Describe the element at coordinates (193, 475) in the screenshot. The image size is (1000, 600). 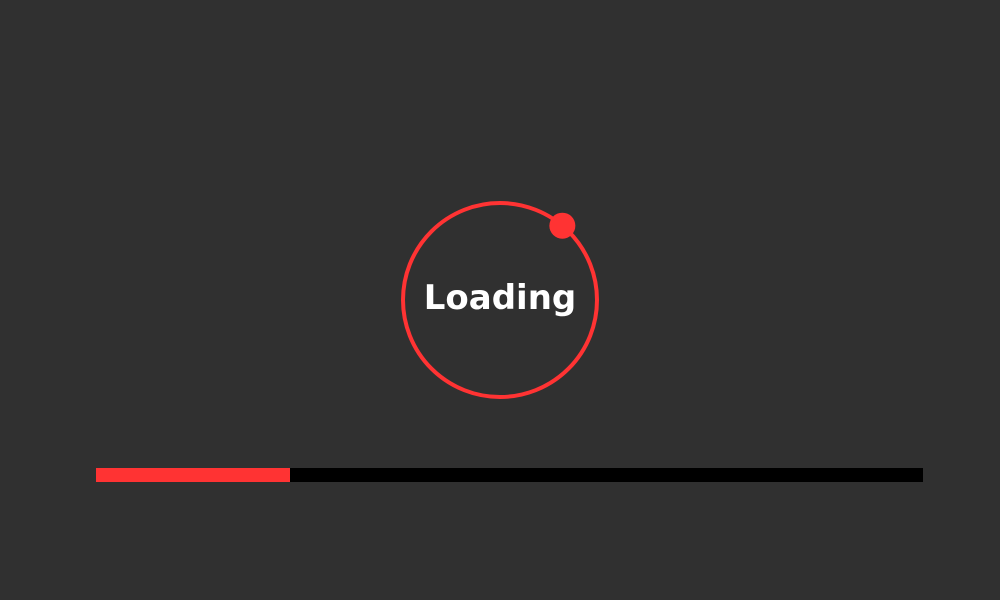
I see `progress-bar-fill` at that location.